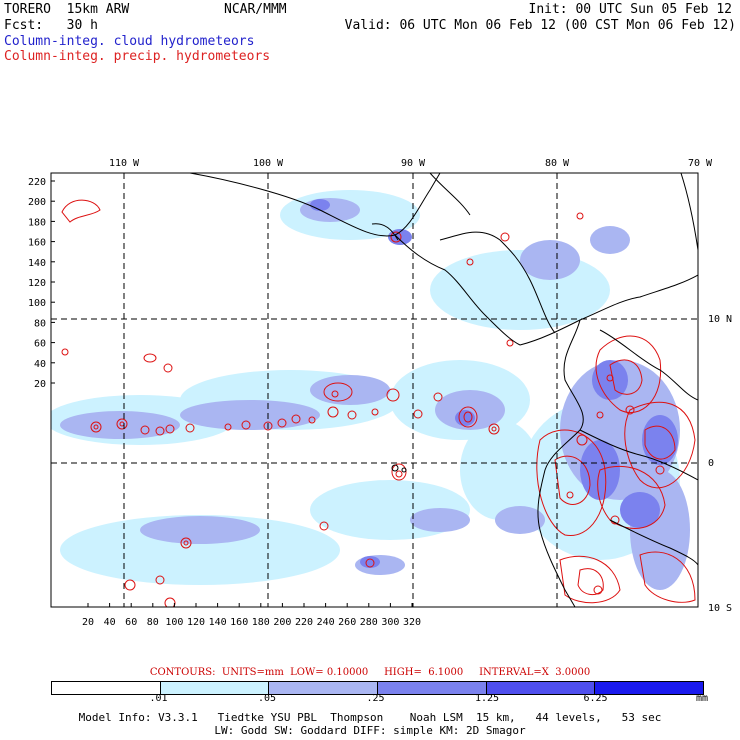 This screenshot has width=740, height=740. I want to click on x-tick-label: 80, so click(153, 622).